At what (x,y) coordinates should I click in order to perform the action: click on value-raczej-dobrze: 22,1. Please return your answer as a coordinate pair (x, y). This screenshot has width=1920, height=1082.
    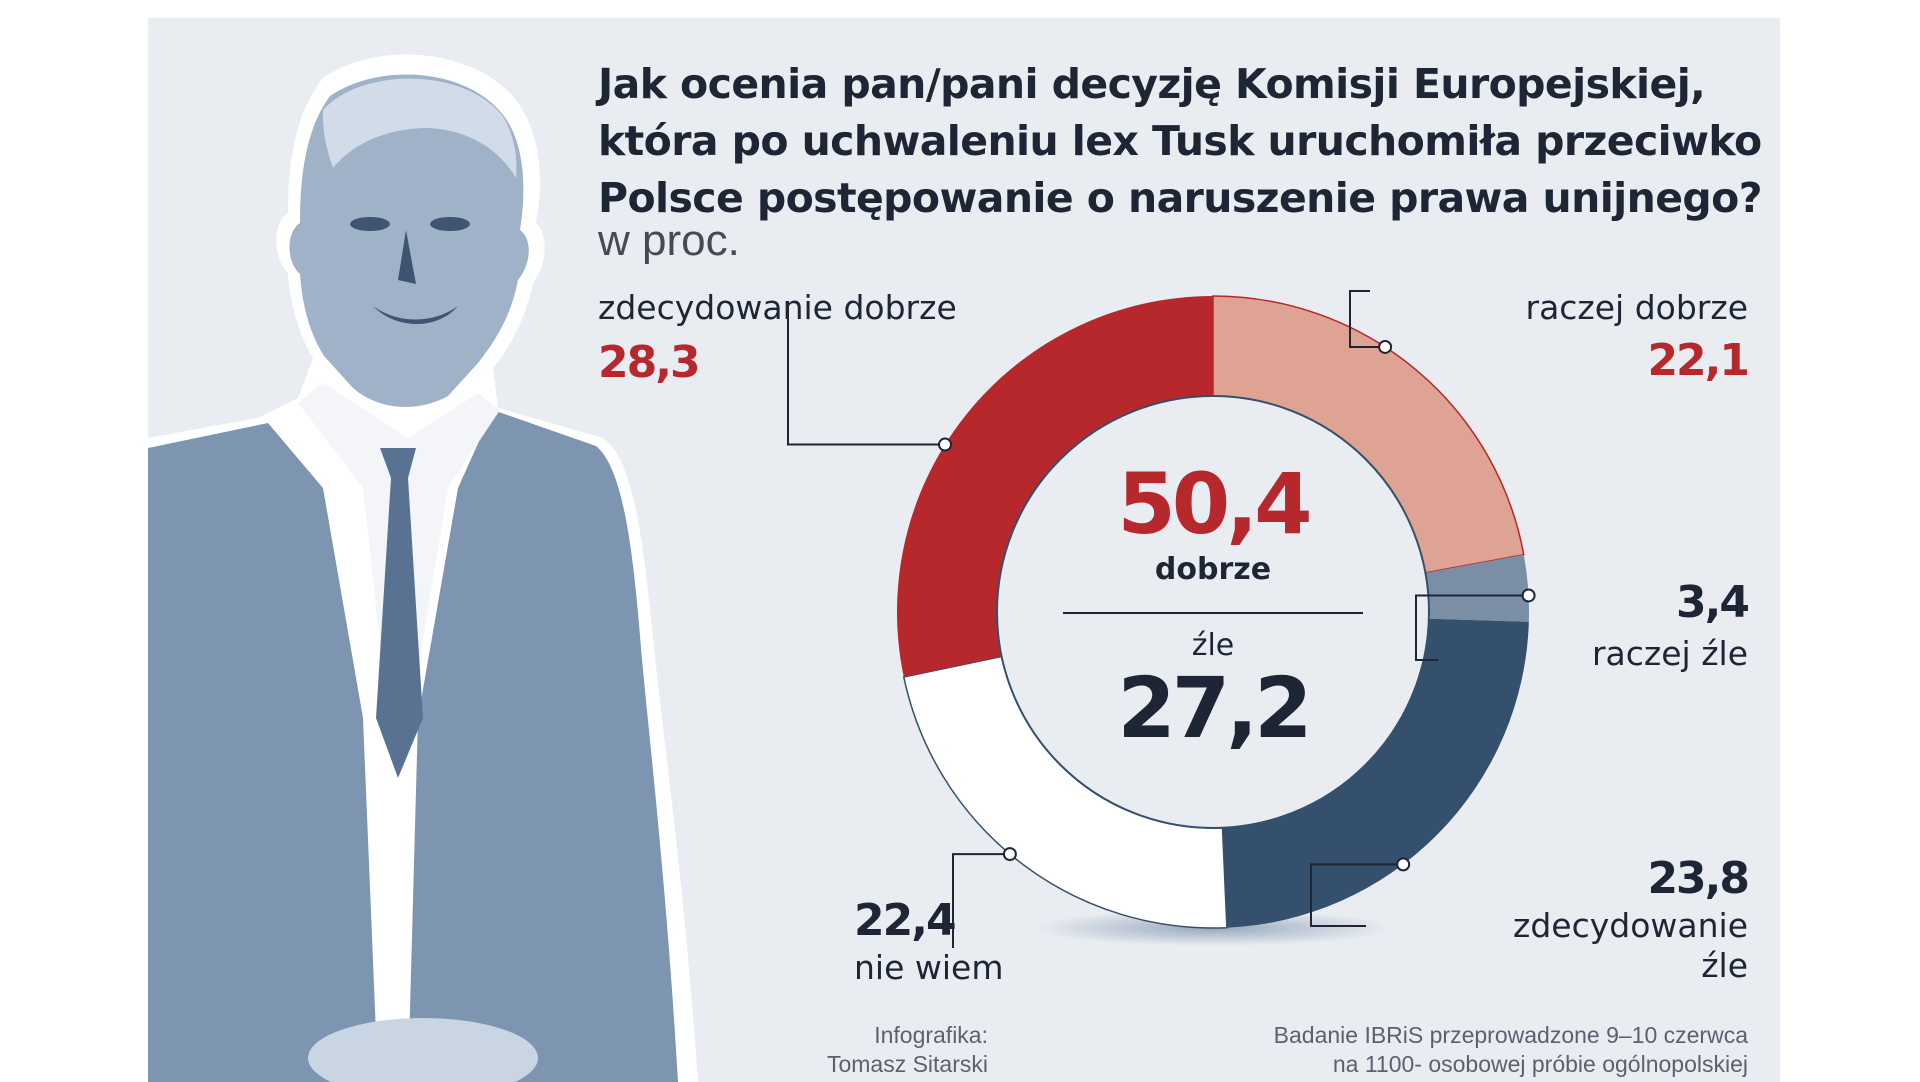
    Looking at the image, I should click on (1698, 360).